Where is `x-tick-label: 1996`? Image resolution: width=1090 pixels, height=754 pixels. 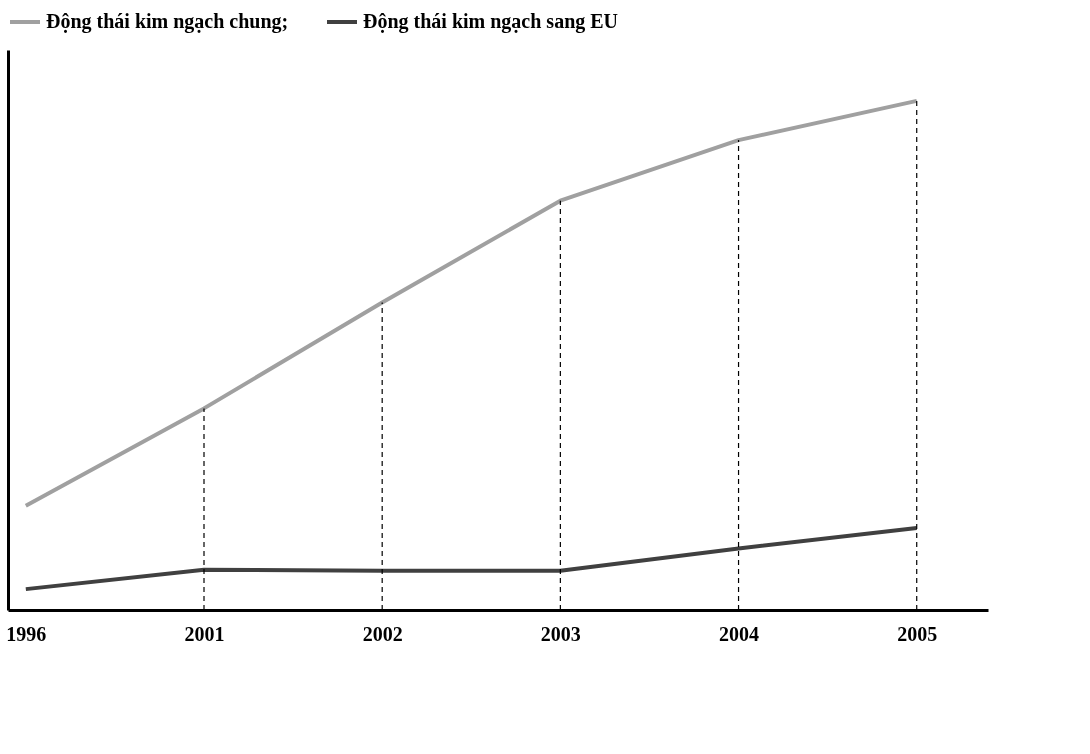
x-tick-label: 1996 is located at coordinates (26, 633).